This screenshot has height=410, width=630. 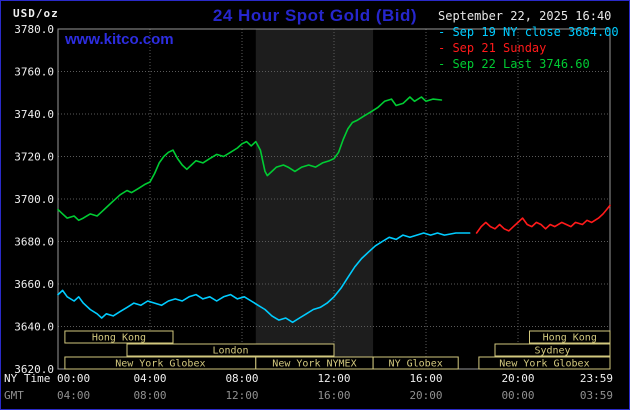 I want to click on session-box-london, so click(x=230, y=350).